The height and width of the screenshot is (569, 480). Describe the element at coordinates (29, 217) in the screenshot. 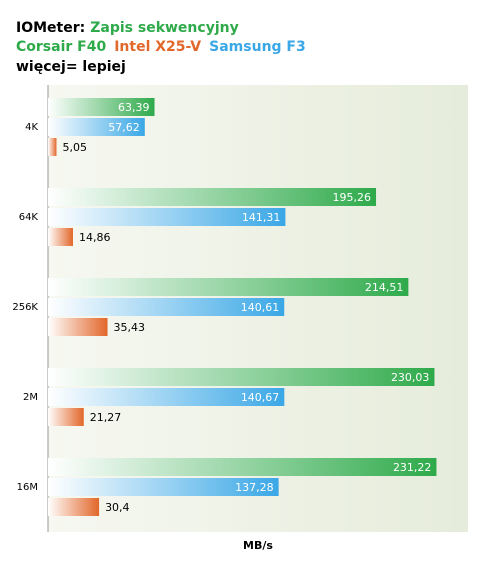

I see `y-tick-label: 64K` at that location.